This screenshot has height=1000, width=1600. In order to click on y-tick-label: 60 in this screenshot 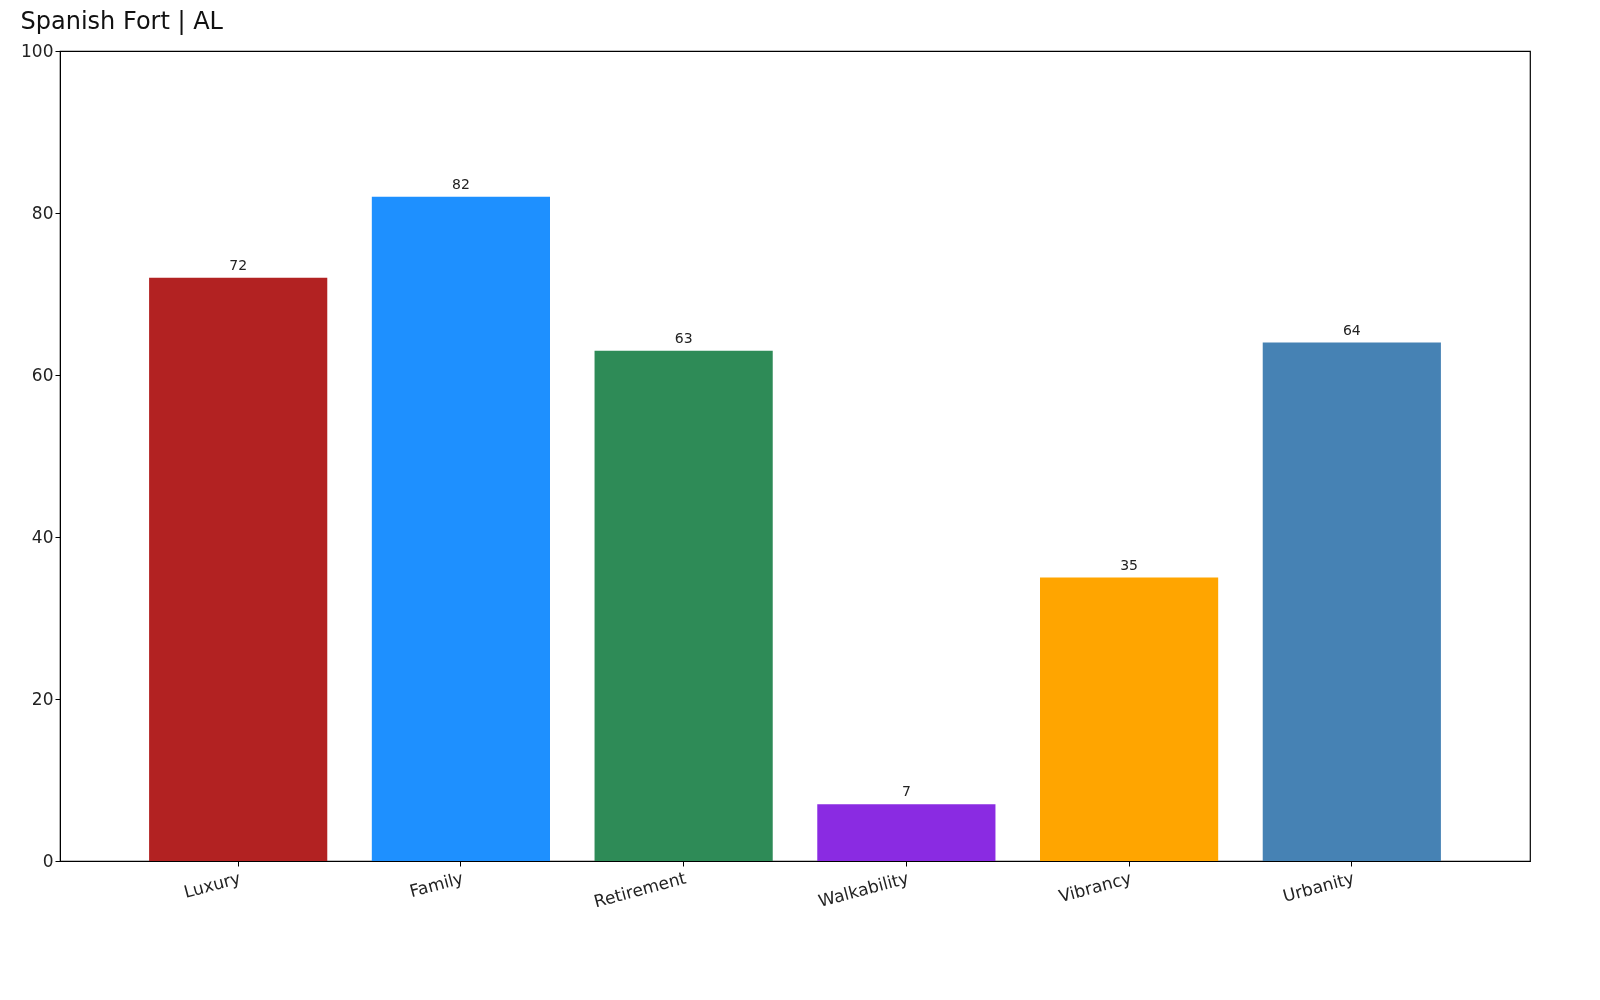, I will do `click(42, 374)`.